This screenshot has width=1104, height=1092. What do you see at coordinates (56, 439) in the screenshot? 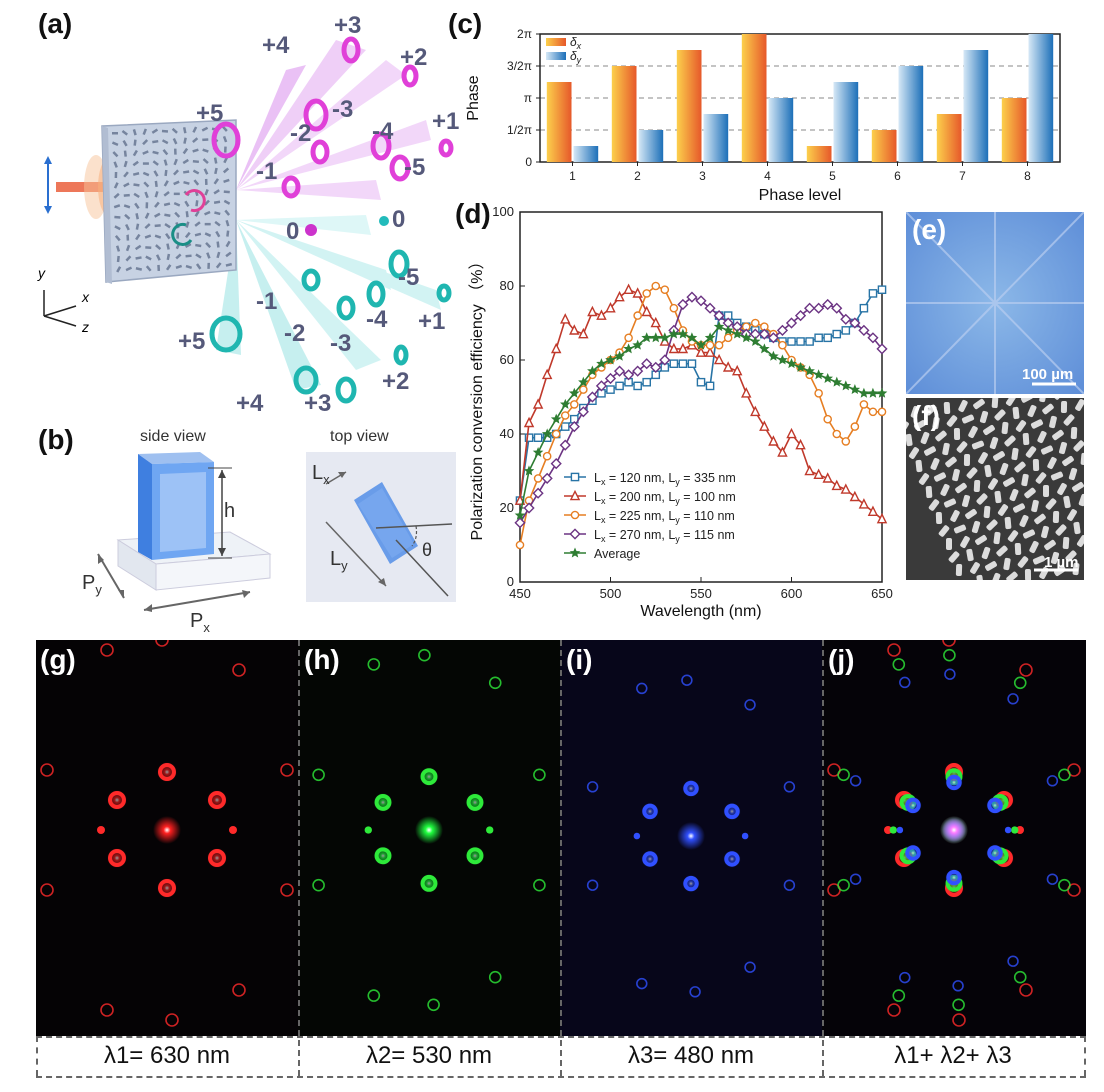
I see `panel-label-b: (b)` at bounding box center [56, 439].